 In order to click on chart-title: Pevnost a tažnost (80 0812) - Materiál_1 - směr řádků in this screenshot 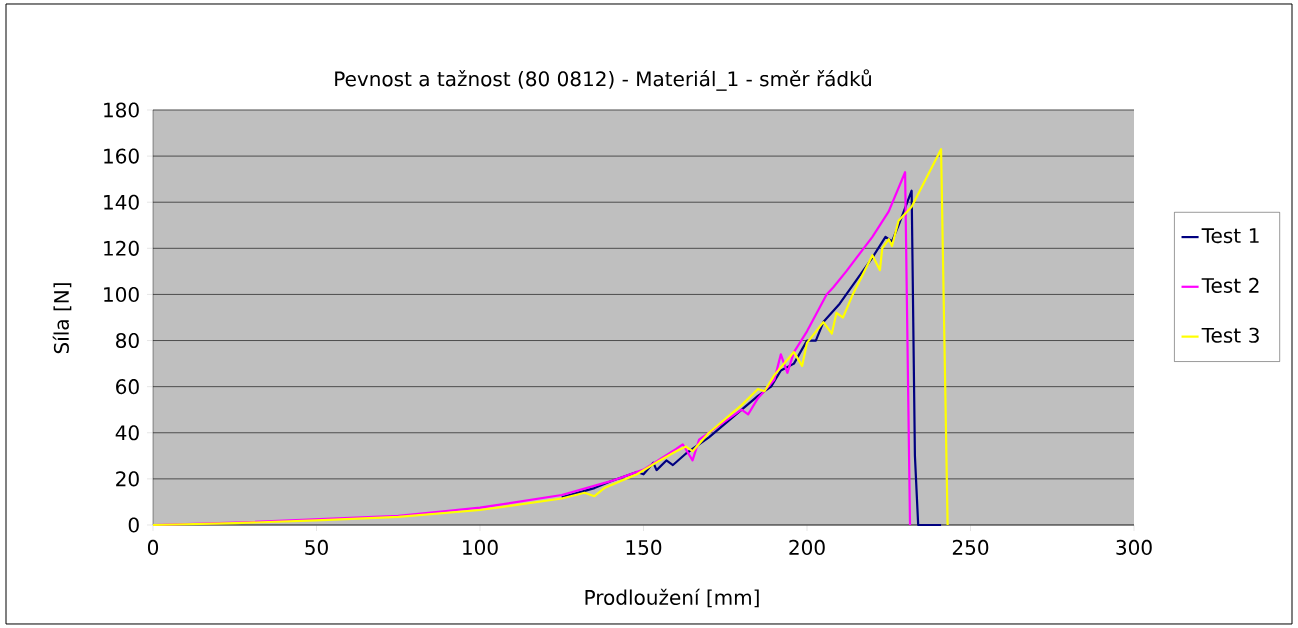, I will do `click(603, 80)`.